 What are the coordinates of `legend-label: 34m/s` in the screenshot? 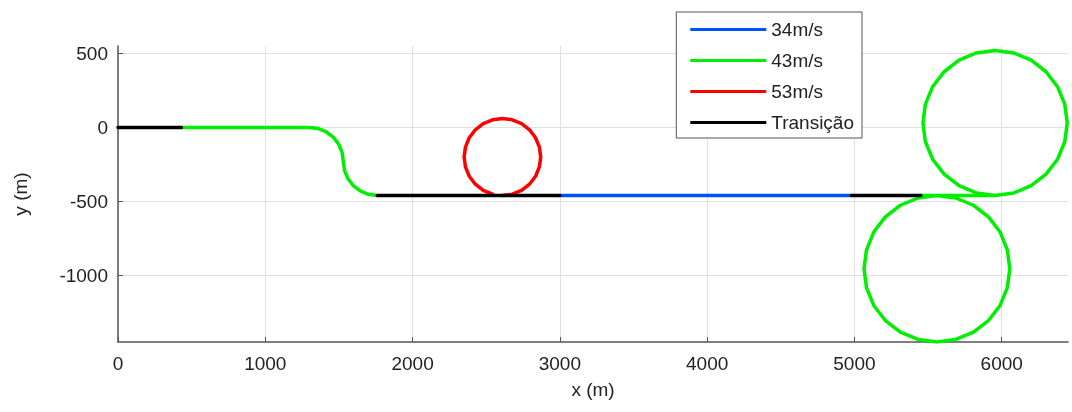 It's located at (797, 29).